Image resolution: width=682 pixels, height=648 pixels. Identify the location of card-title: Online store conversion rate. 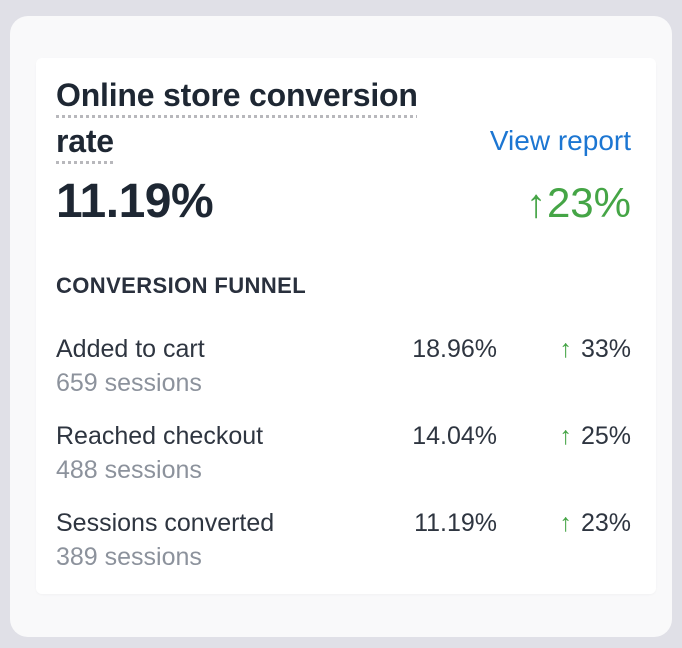
(261, 118).